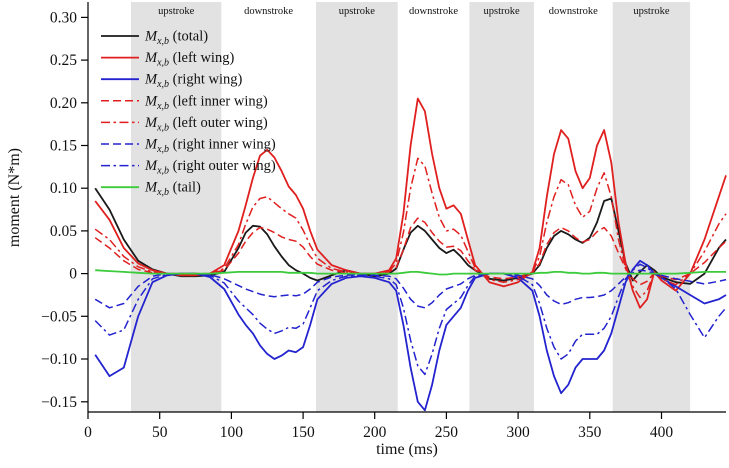  I want to click on x-tick-label: 350, so click(590, 432).